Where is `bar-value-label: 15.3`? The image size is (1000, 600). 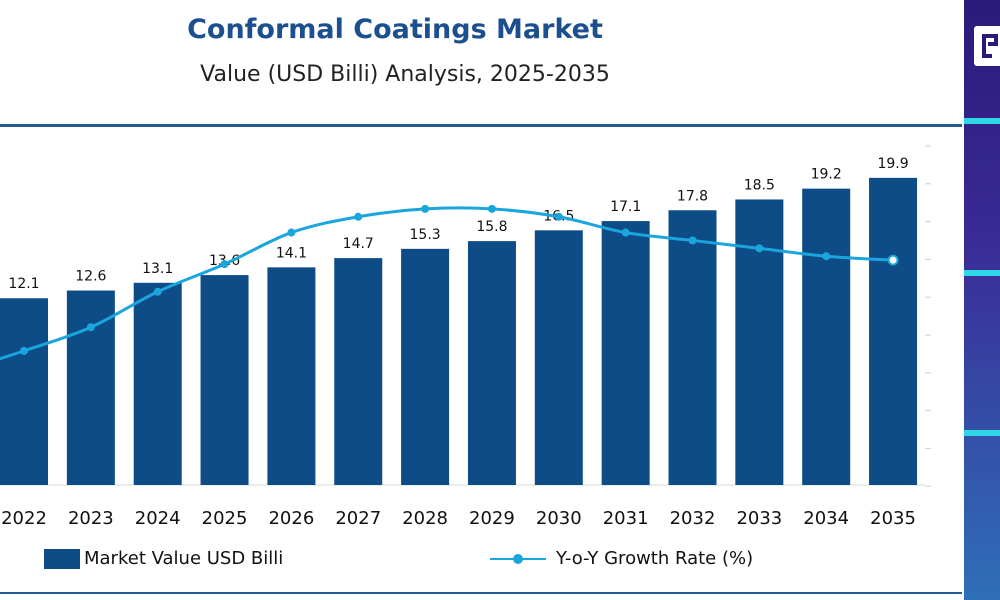
bar-value-label: 15.3 is located at coordinates (425, 235).